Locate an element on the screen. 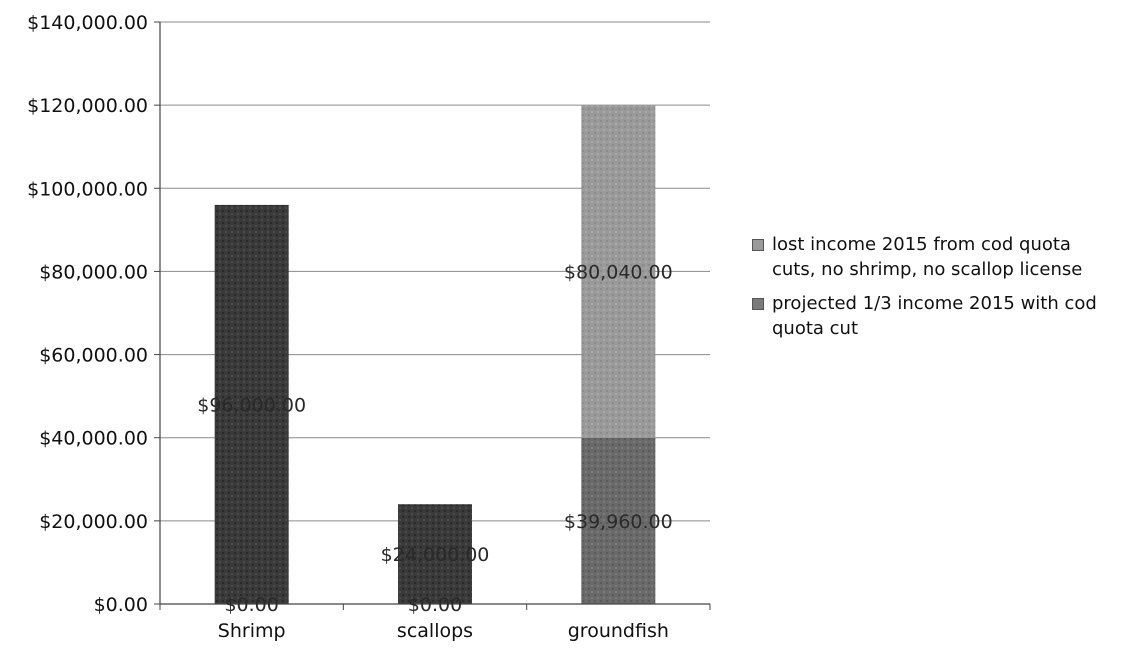 The image size is (1124, 652). y-tick-label: $120,000.00 is located at coordinates (87, 106).